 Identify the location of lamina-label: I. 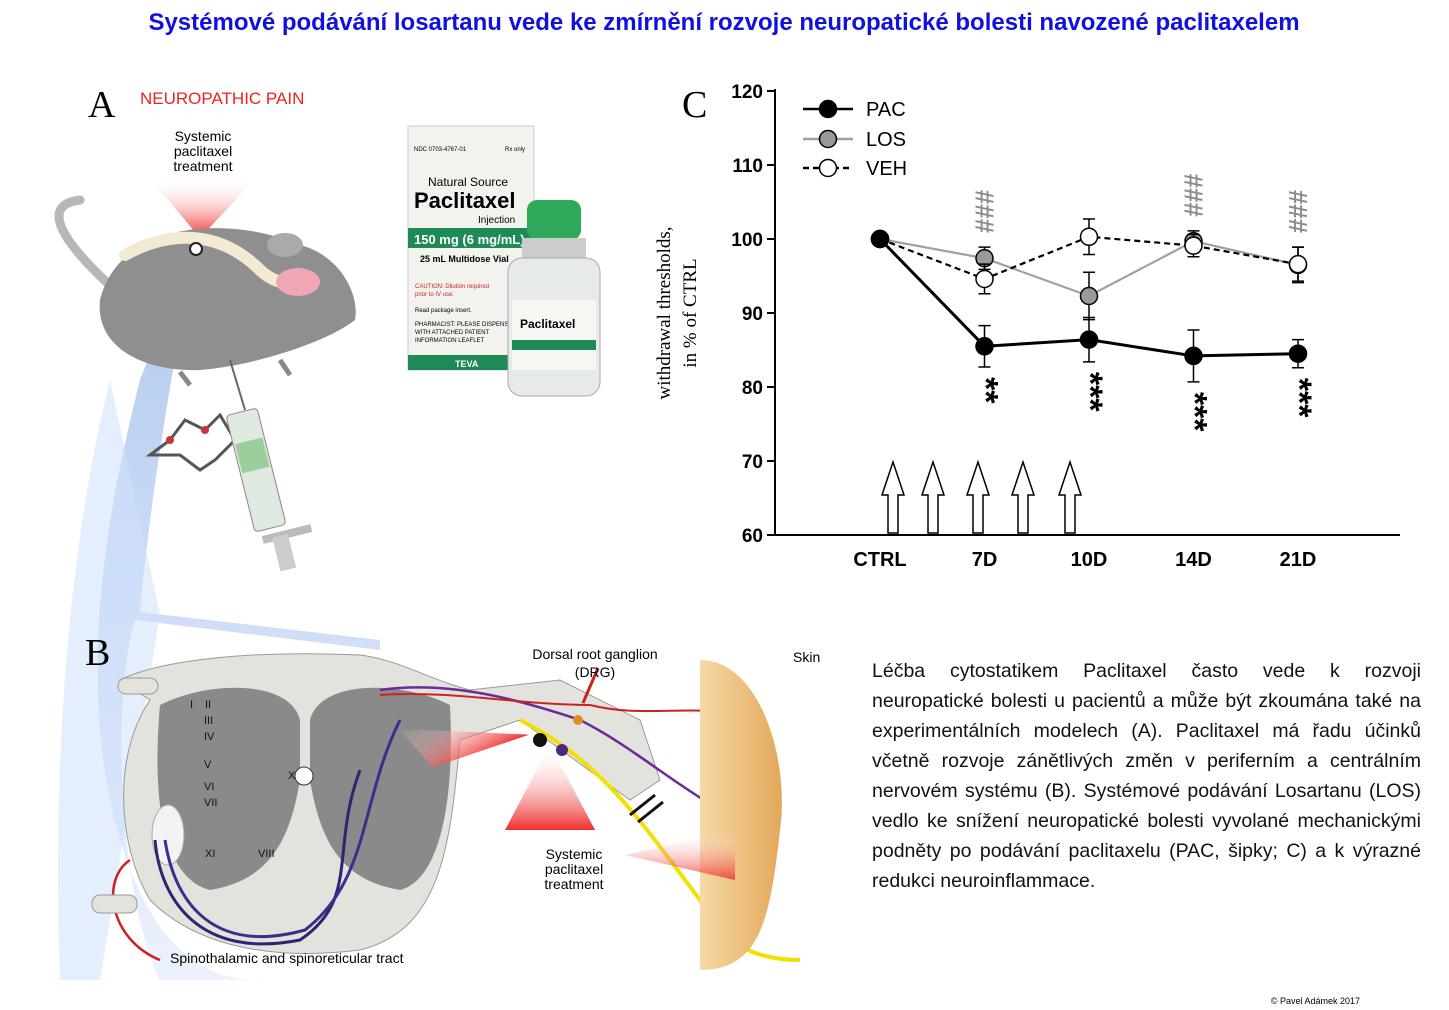
(191, 705).